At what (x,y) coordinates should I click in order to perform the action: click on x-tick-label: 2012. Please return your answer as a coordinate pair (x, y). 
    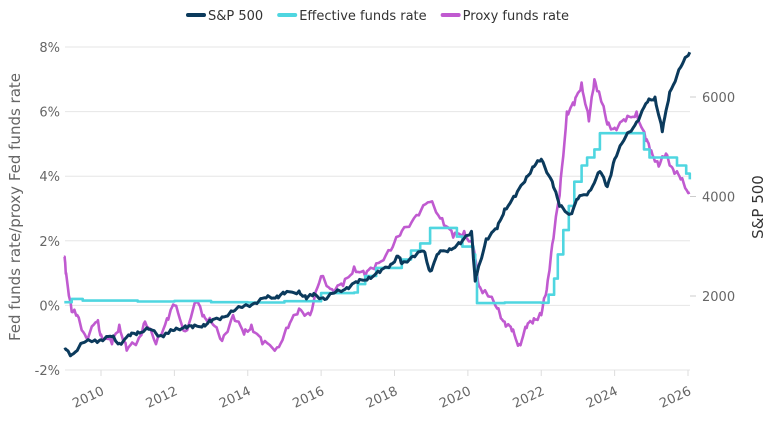
    Looking at the image, I should click on (162, 398).